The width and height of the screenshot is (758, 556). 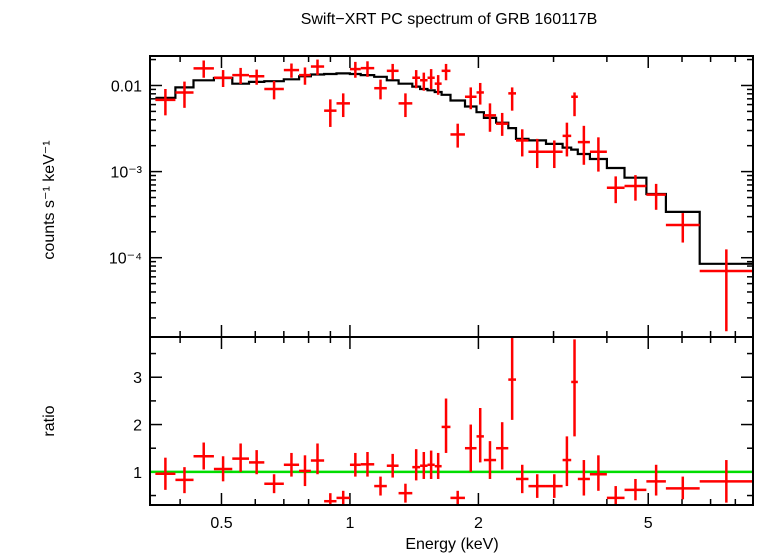 I want to click on ratio-y-tick-labels: 1 2 3, so click(x=137, y=426).